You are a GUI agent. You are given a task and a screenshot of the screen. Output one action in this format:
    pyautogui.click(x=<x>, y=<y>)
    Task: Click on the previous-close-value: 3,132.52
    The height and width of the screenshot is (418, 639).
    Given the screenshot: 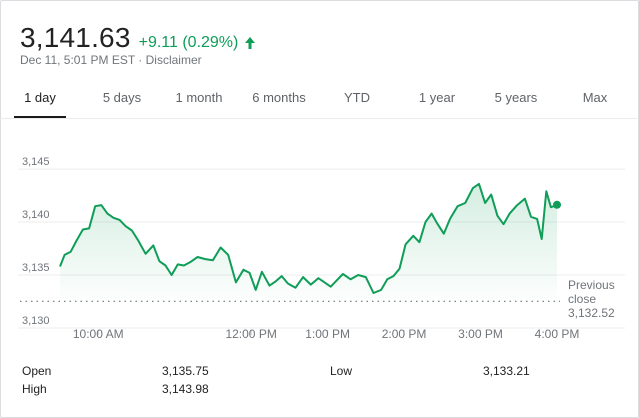 What is the action you would take?
    pyautogui.click(x=591, y=313)
    